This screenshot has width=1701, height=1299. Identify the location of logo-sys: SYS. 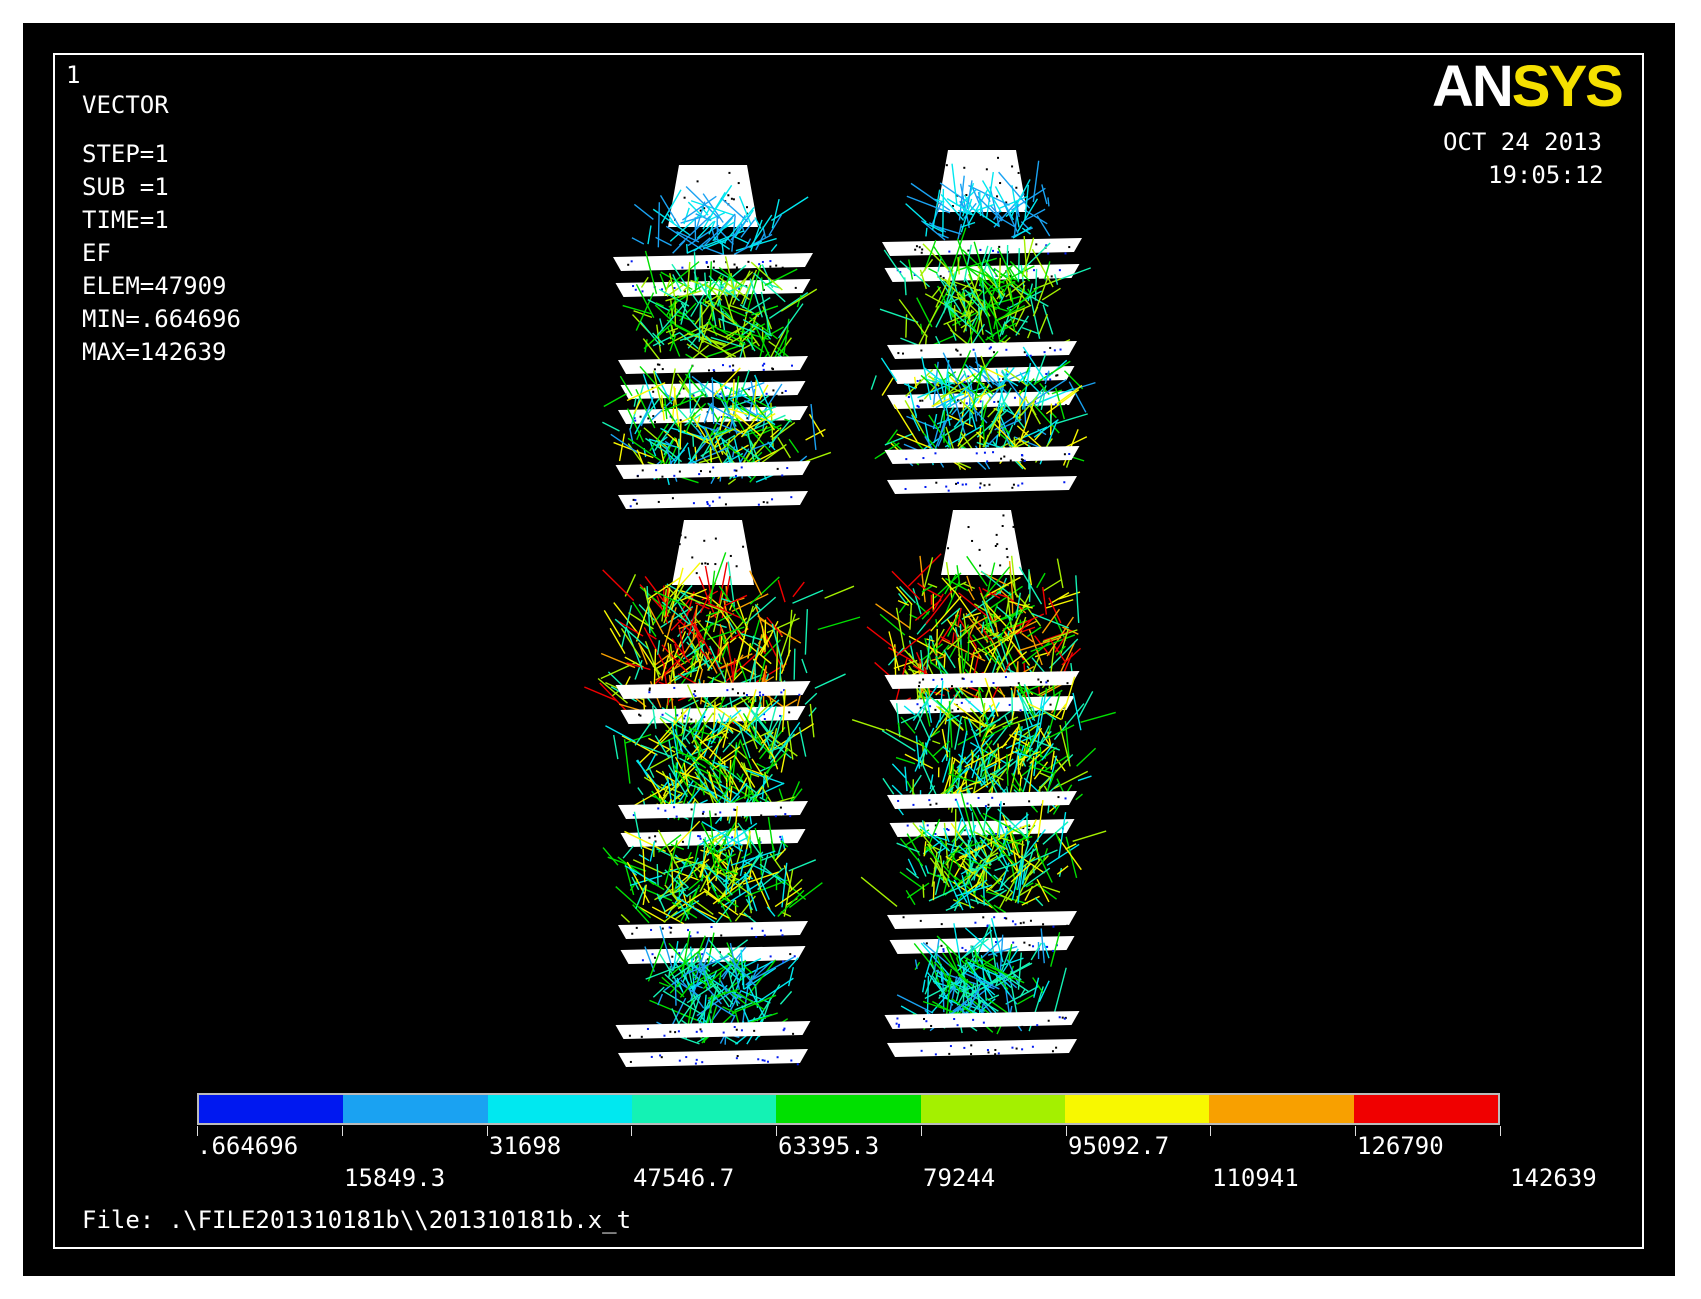
(1567, 86).